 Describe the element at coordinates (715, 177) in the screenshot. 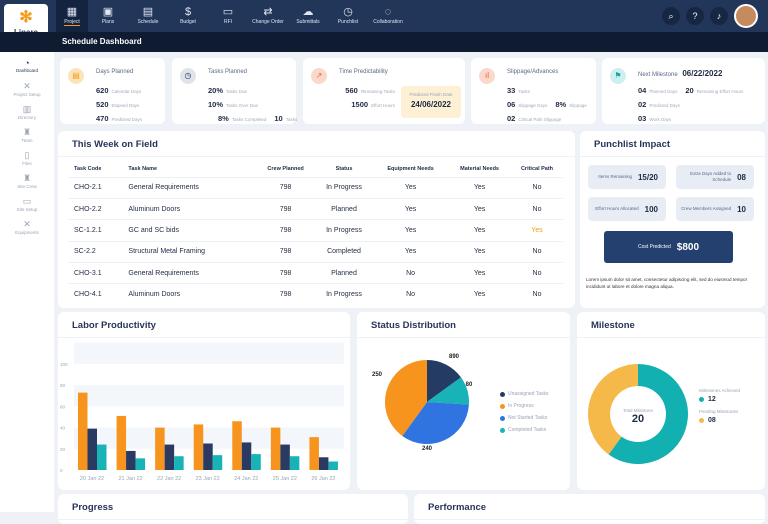

I see `punchlist-stat: Extra Days Added to Schedule 08` at that location.